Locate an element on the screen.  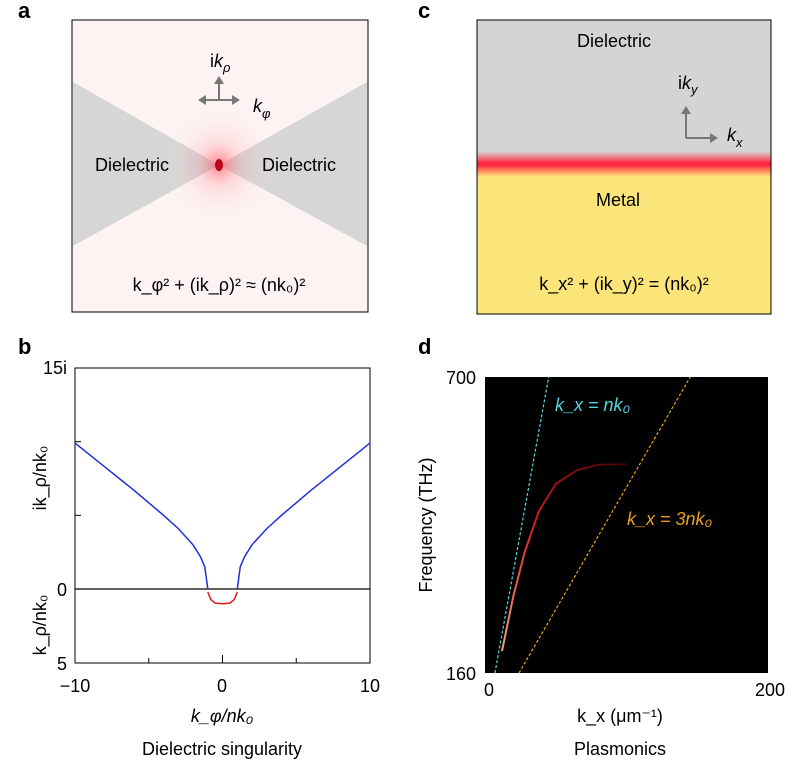
panel-b-x-tick-right: 10 is located at coordinates (370, 686).